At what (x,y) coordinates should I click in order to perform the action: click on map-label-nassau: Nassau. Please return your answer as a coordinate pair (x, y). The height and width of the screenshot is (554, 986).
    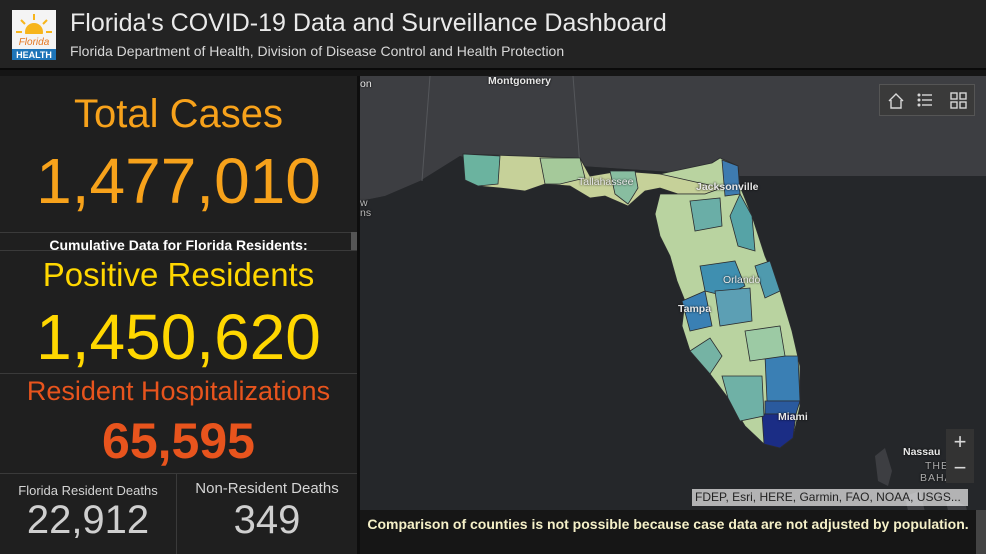
    Looking at the image, I should click on (922, 452).